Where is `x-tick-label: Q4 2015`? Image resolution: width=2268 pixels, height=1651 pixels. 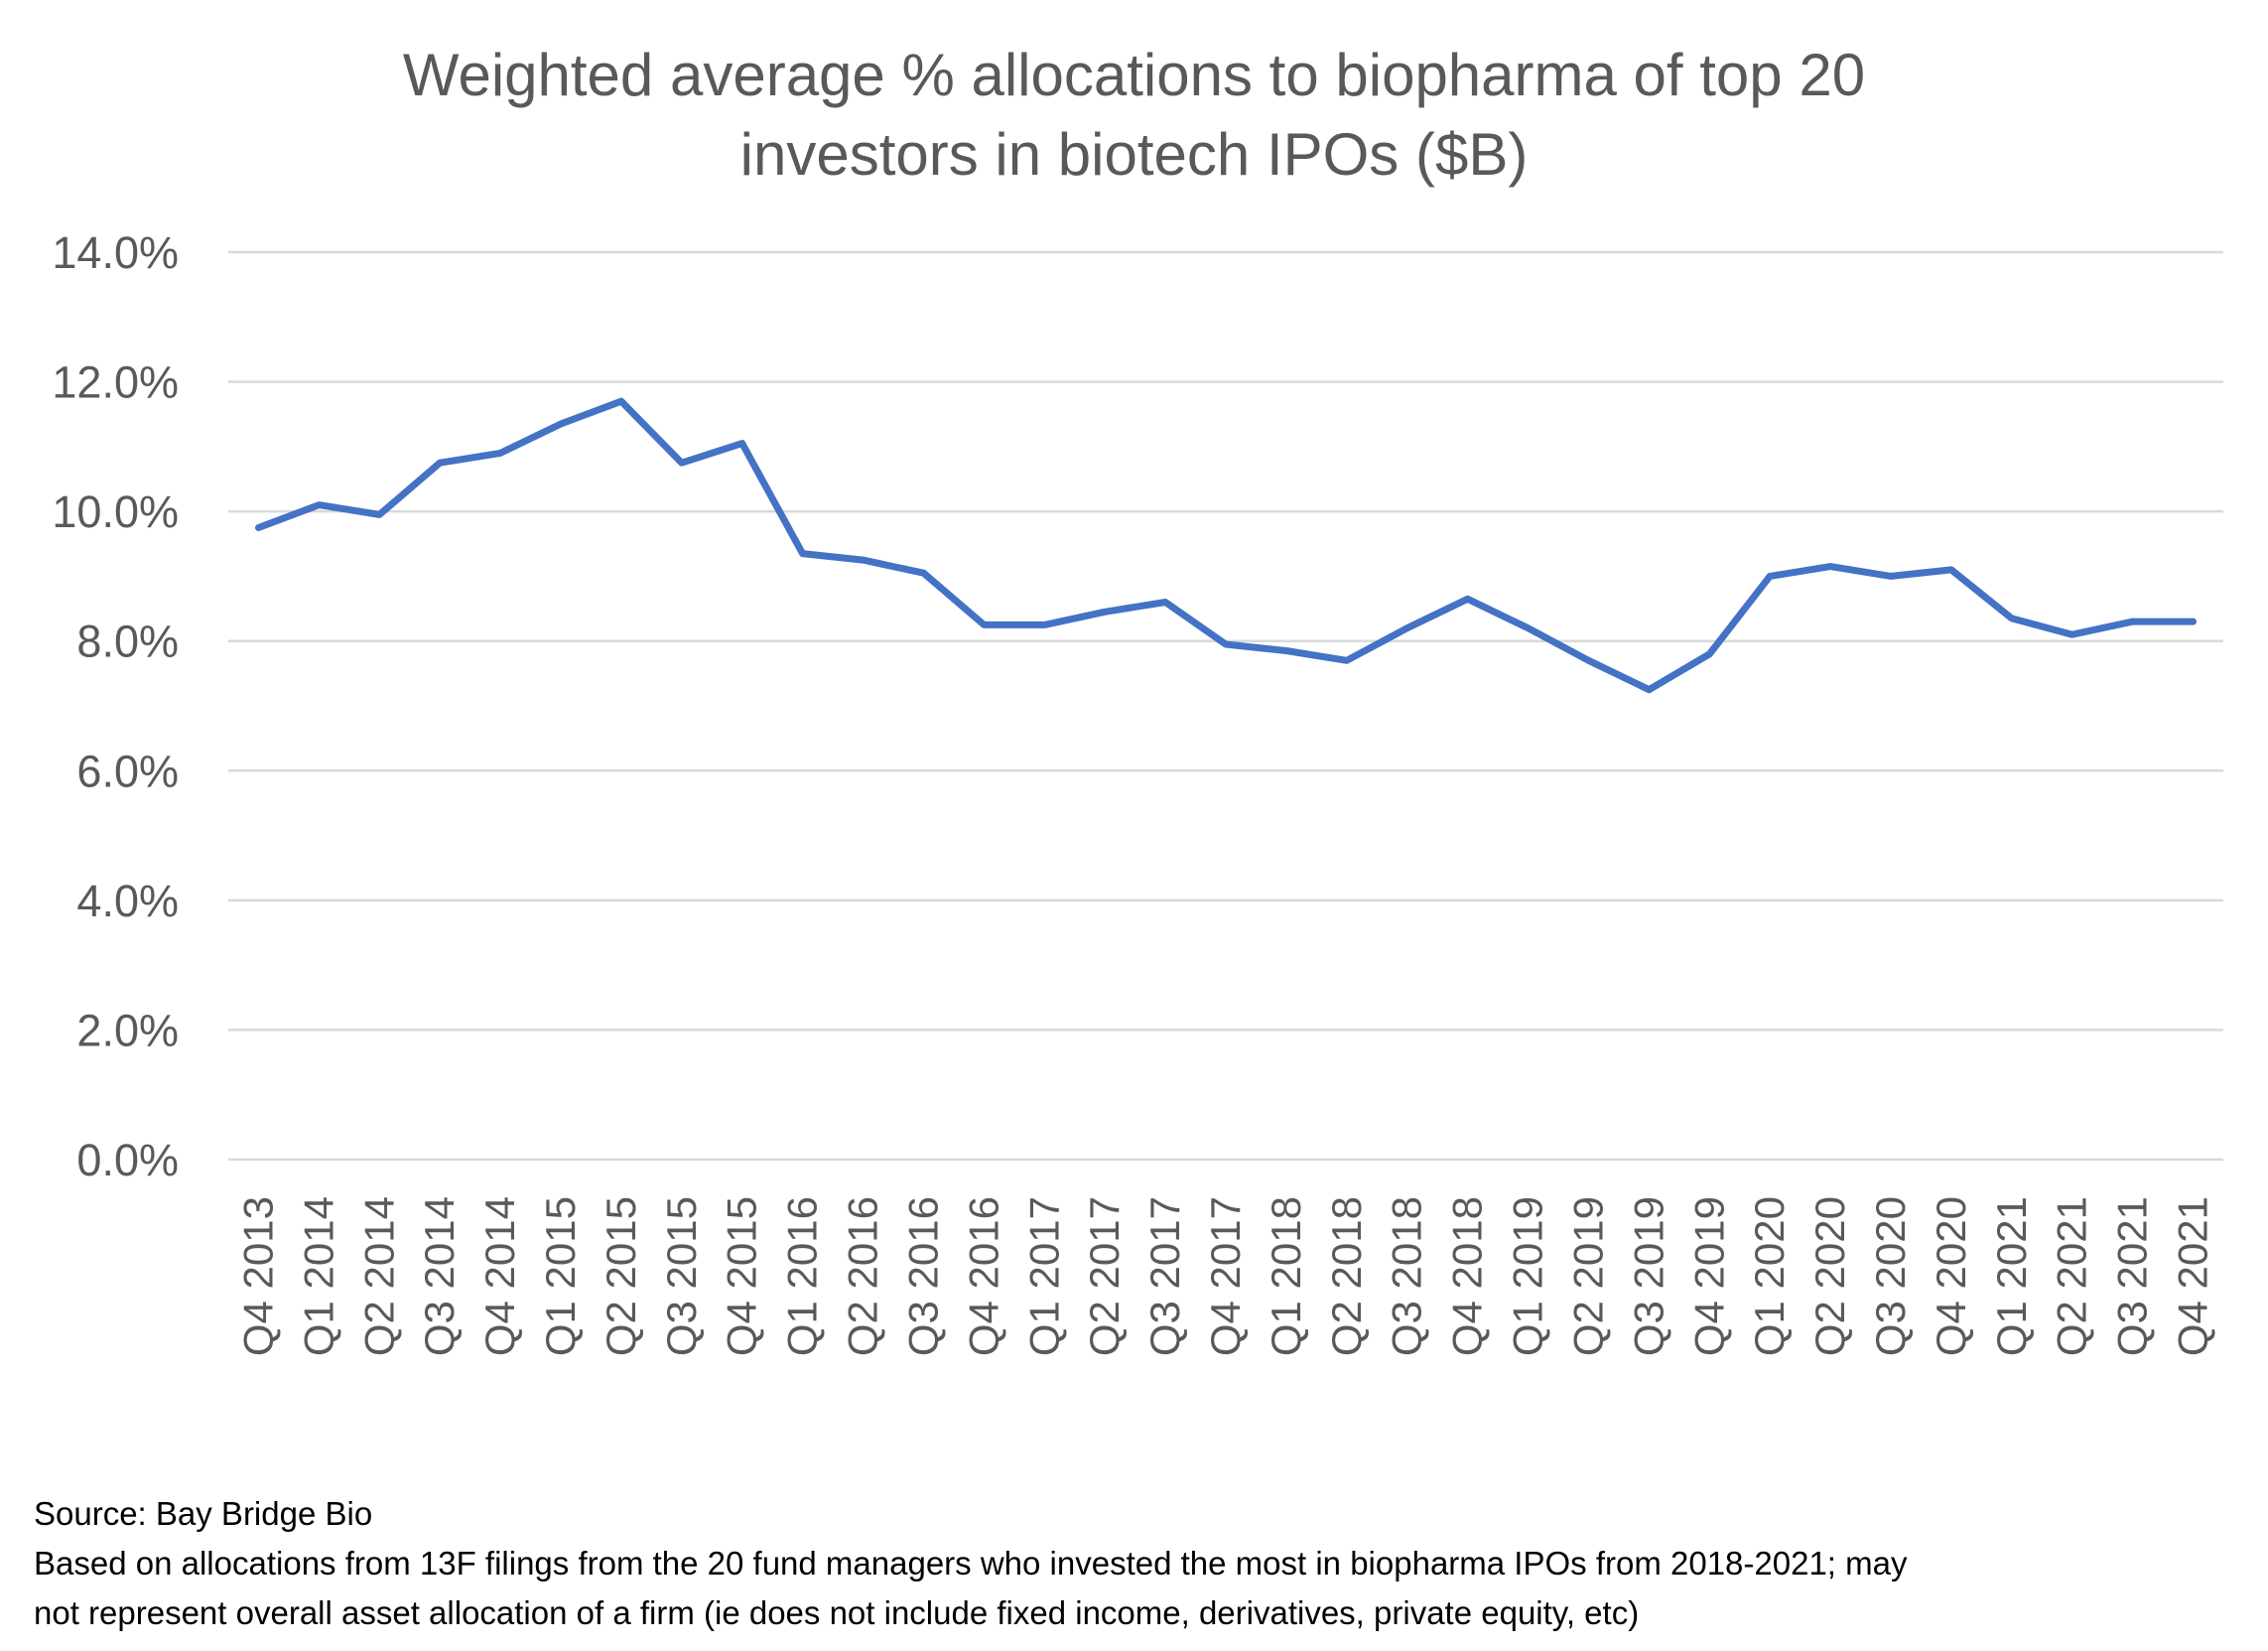
x-tick-label: Q4 2015 is located at coordinates (742, 1276).